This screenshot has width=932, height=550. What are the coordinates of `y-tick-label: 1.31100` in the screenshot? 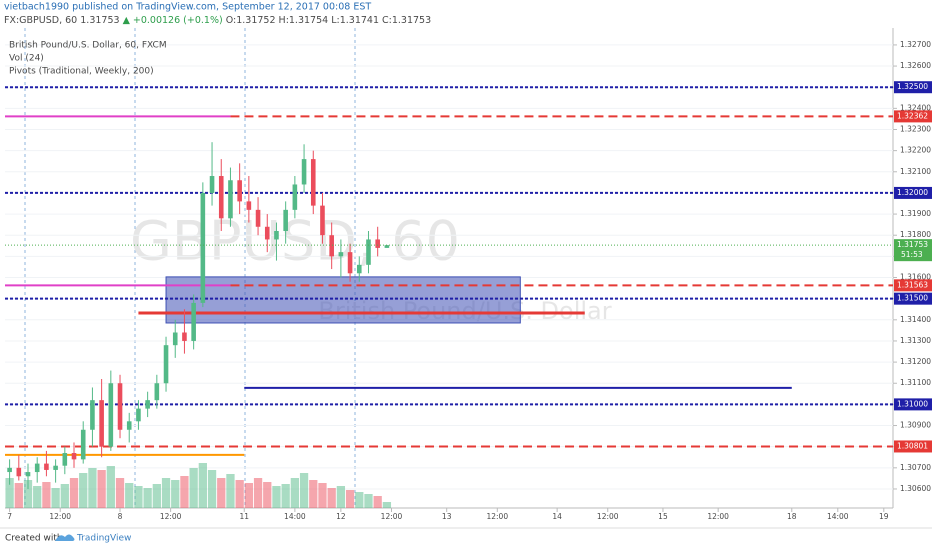 It's located at (915, 382).